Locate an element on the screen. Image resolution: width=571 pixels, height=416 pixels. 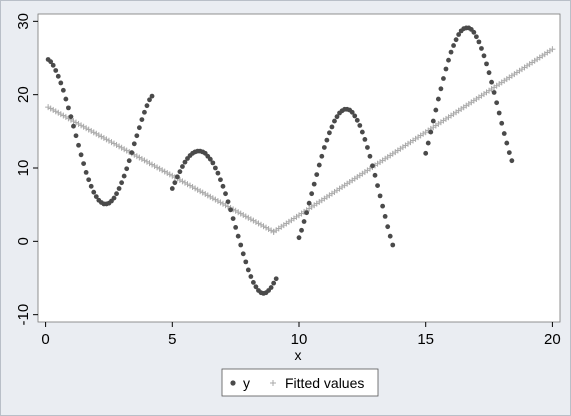
legend-y-label: y is located at coordinates (246, 383).